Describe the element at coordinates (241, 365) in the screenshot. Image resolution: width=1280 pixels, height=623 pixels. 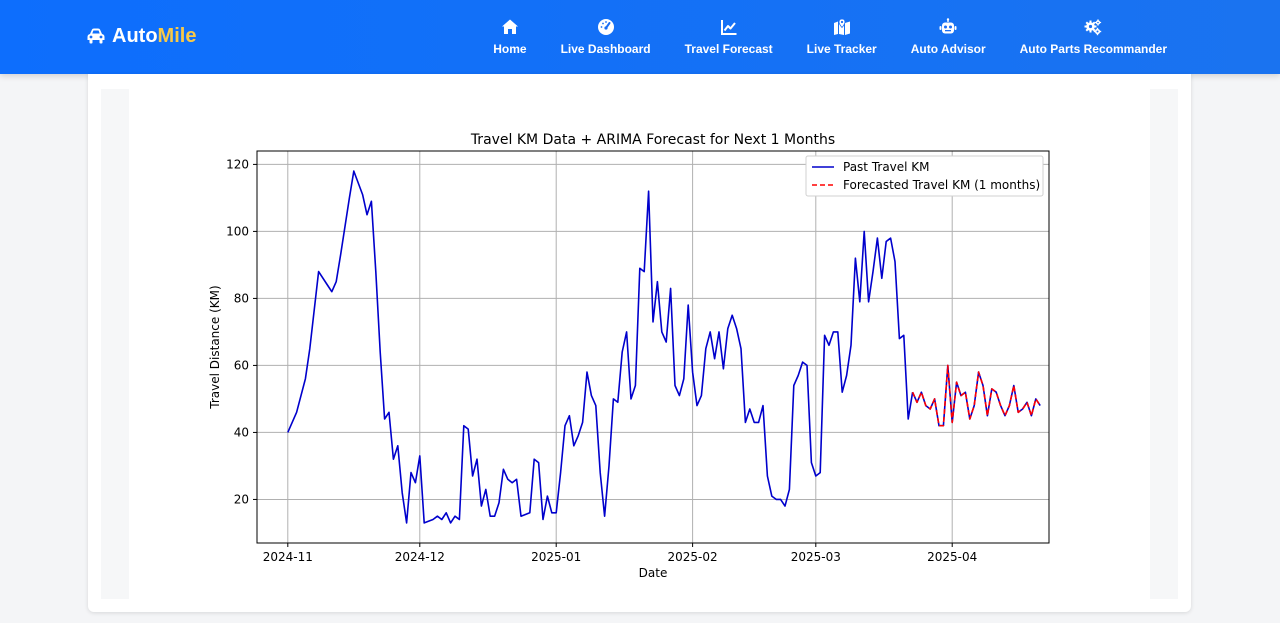
I see `y-tick-label: 60` at that location.